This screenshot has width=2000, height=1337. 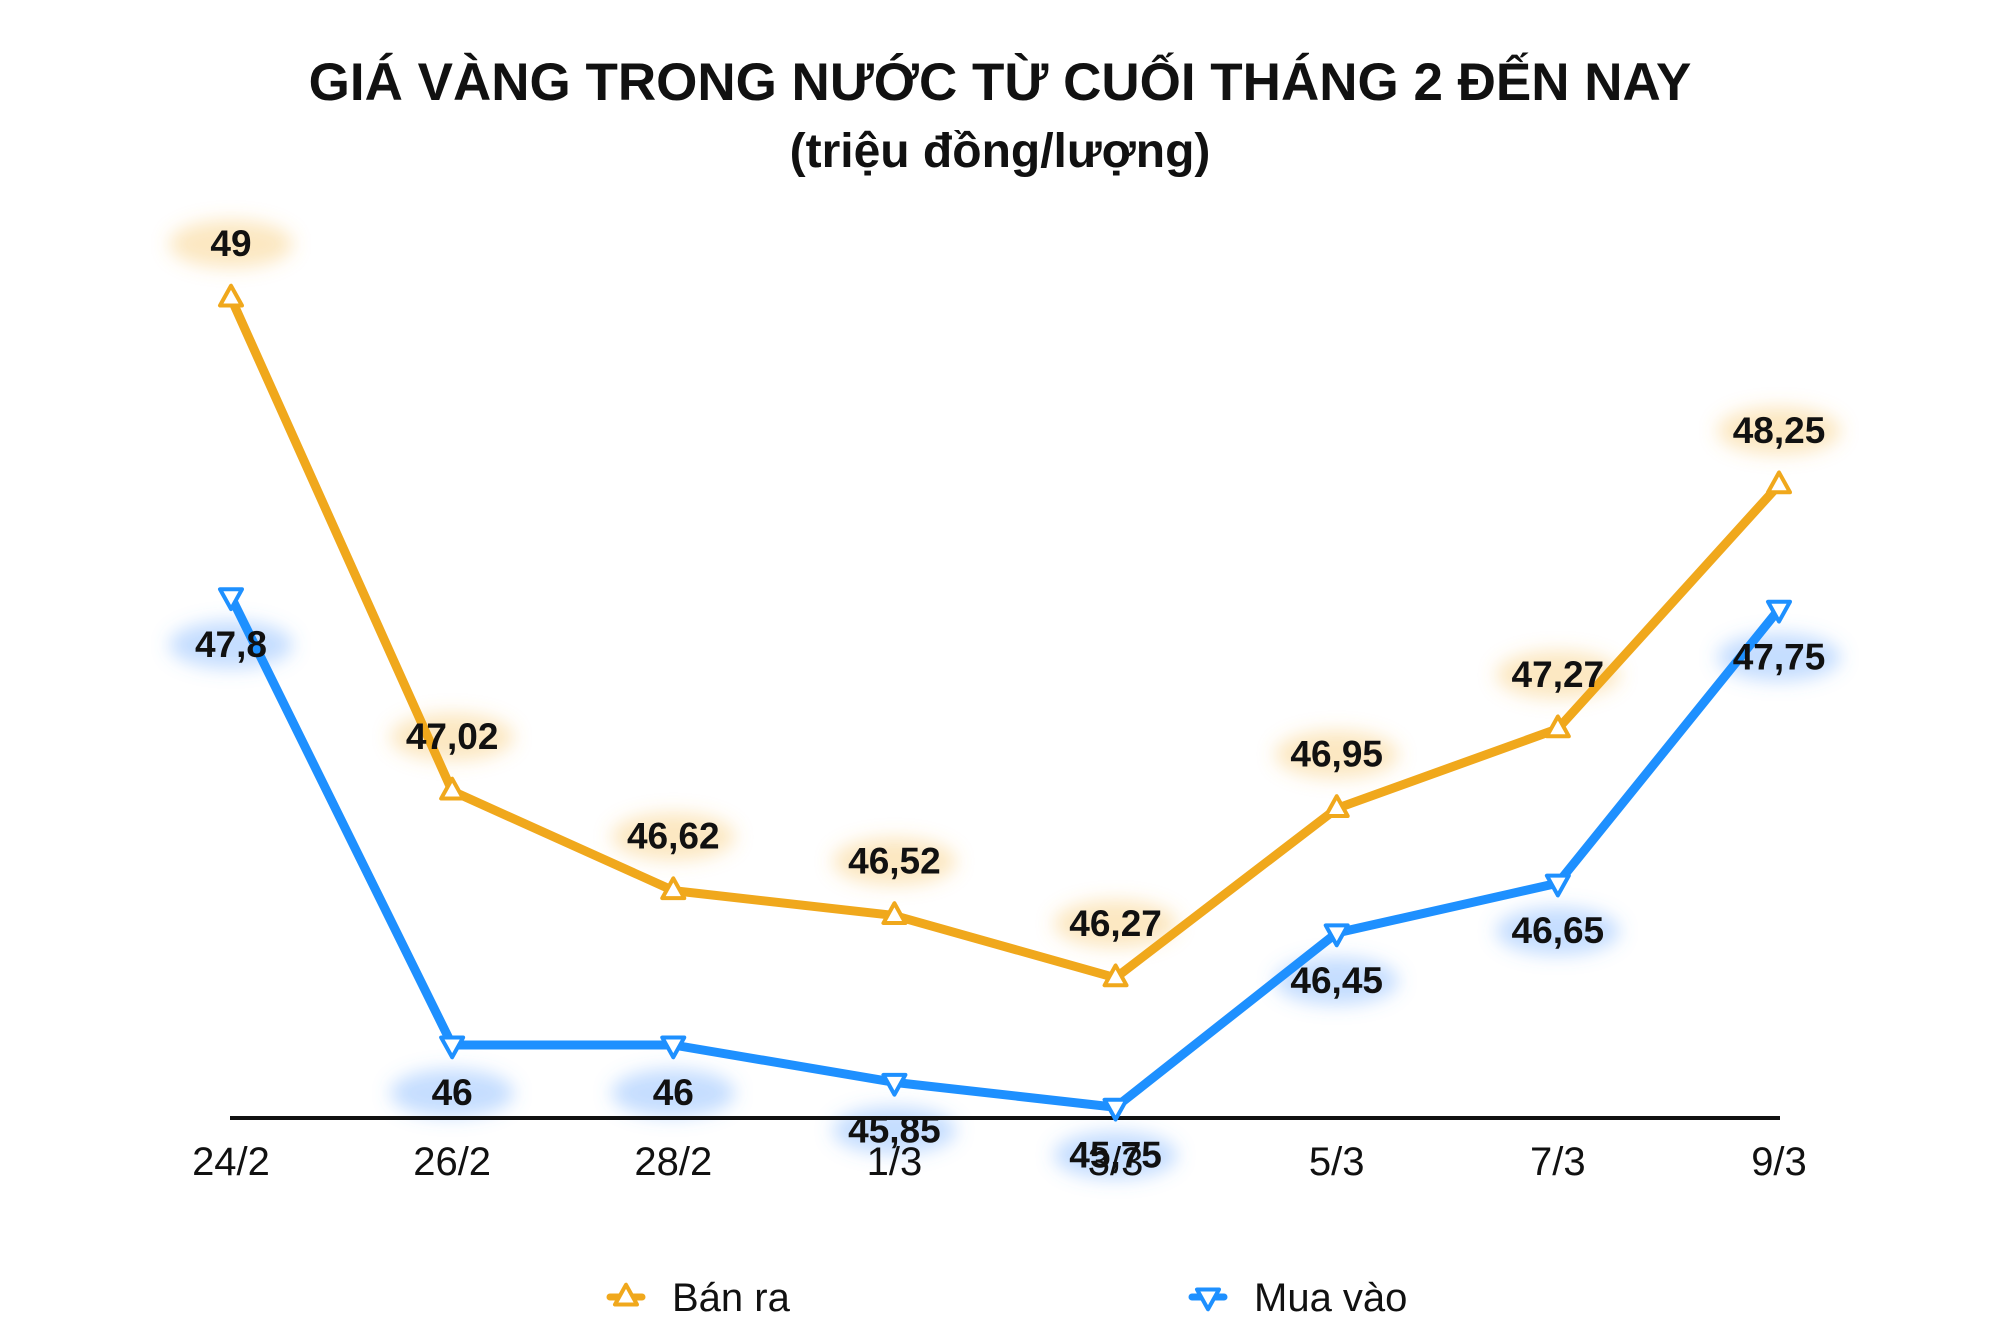 What do you see at coordinates (452, 736) in the screenshot?
I see `data-label-ban-ra: 47,02` at bounding box center [452, 736].